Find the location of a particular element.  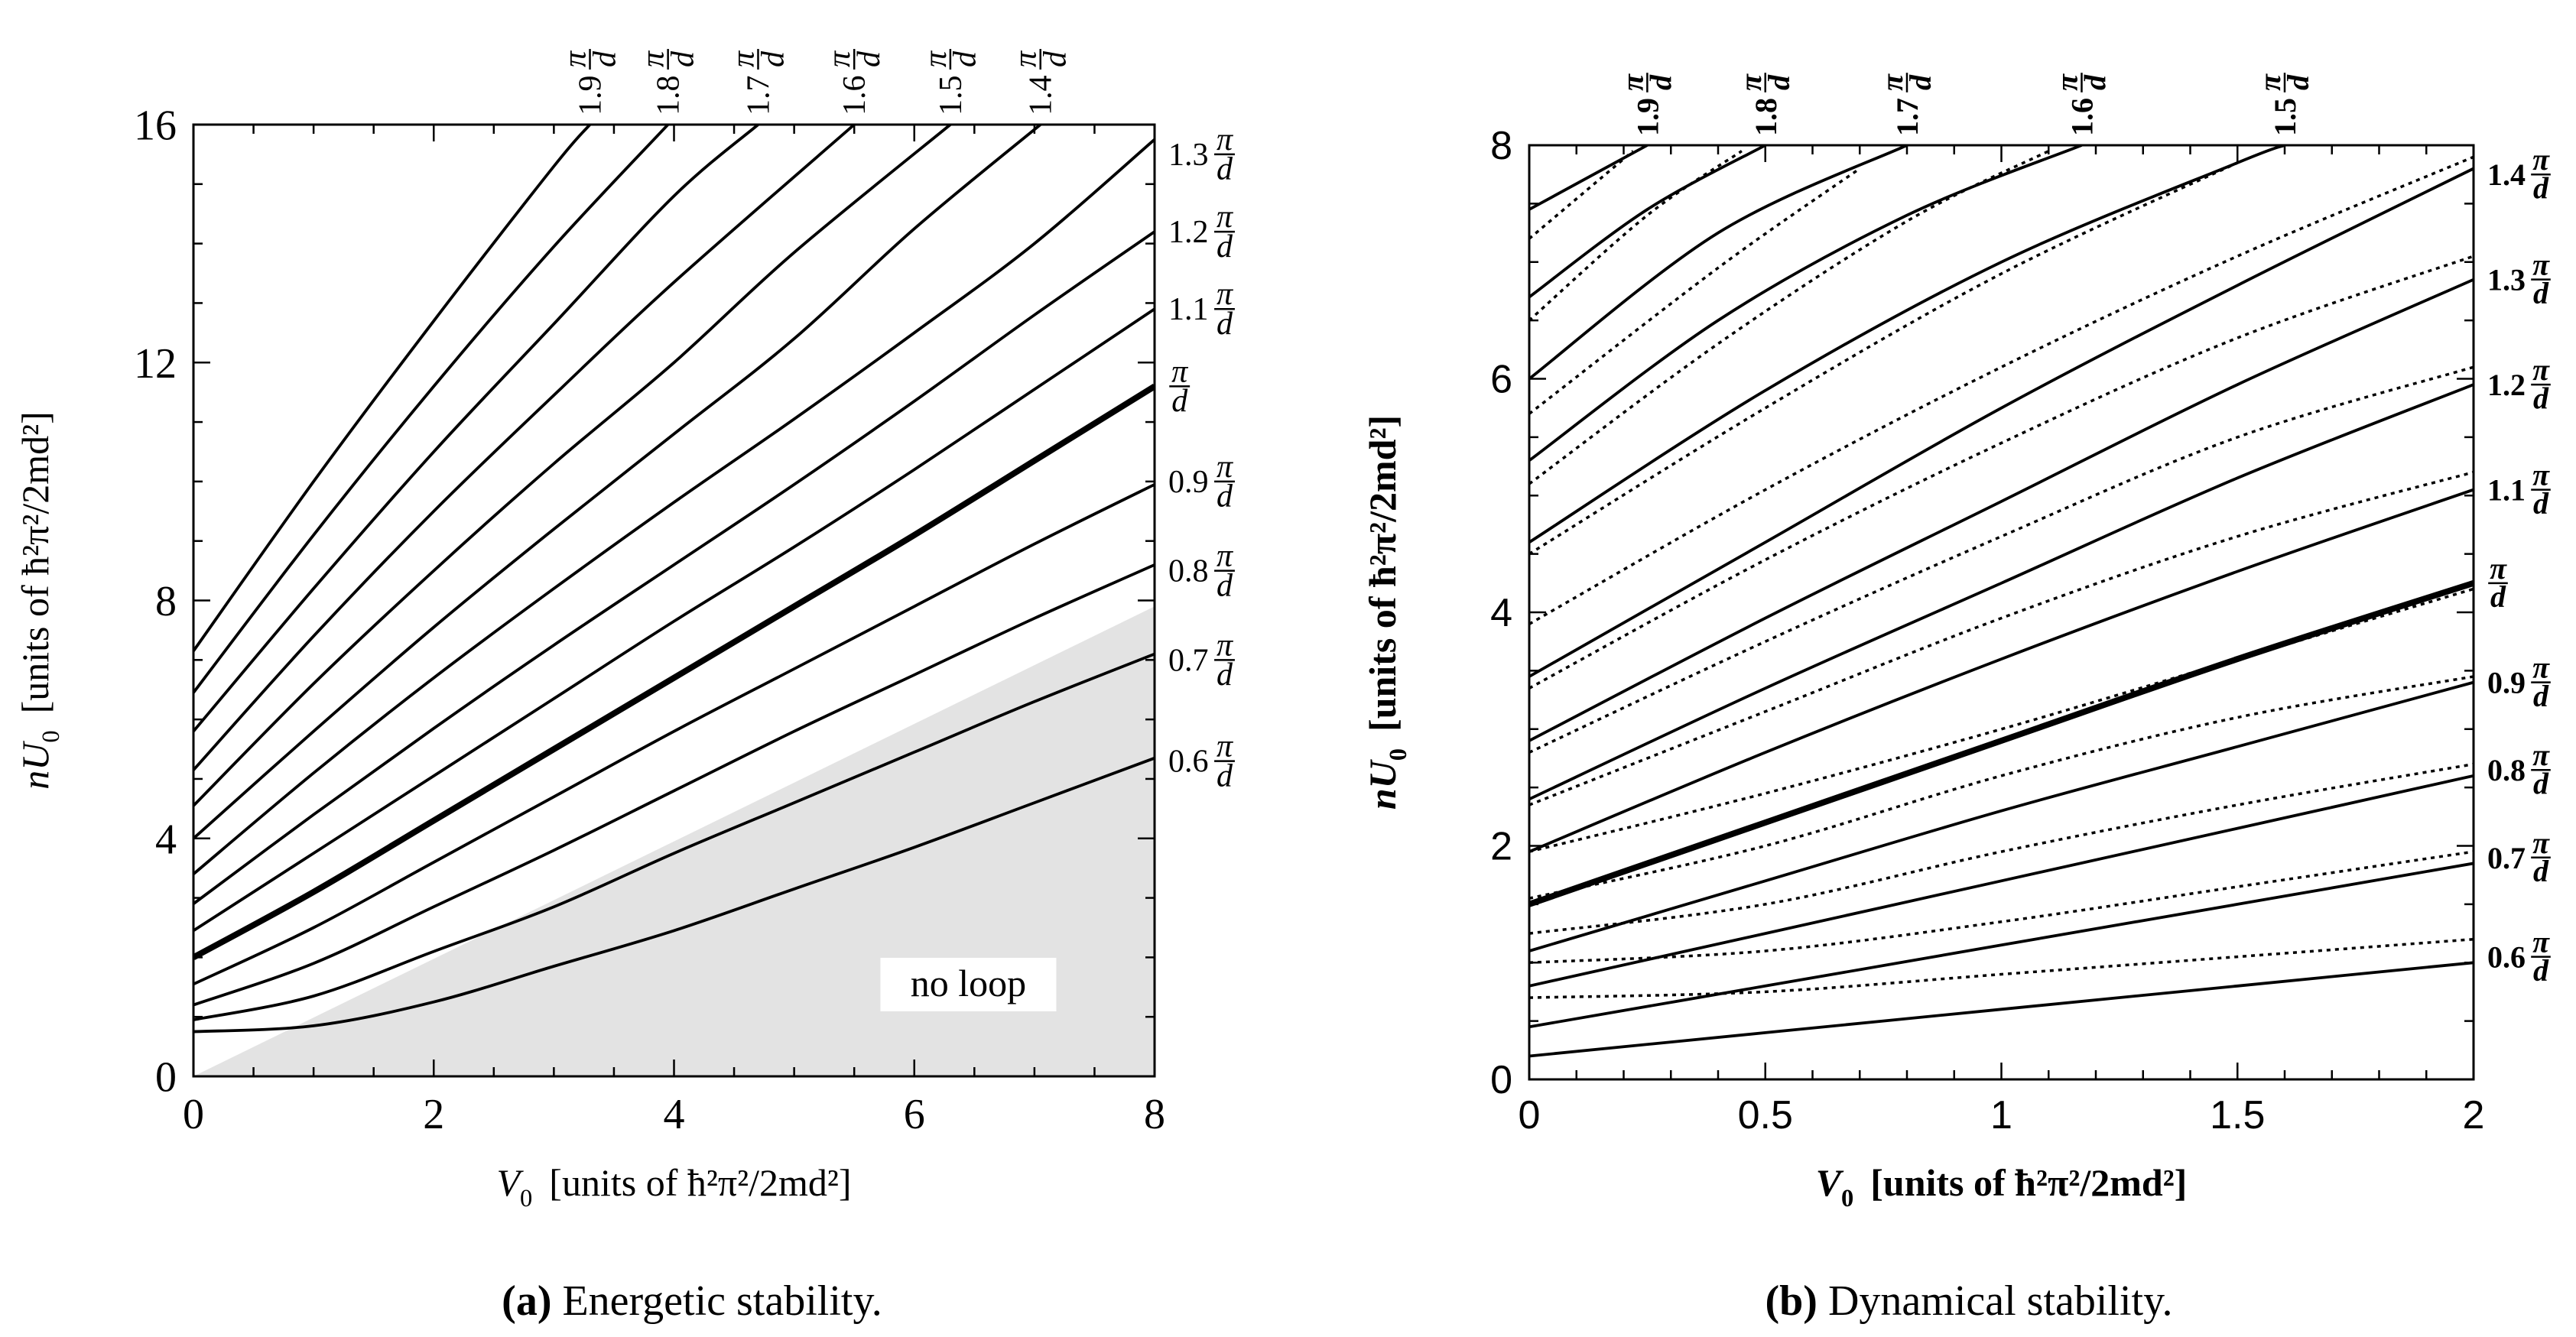

right-label: 0.7 πd is located at coordinates (2519, 857).